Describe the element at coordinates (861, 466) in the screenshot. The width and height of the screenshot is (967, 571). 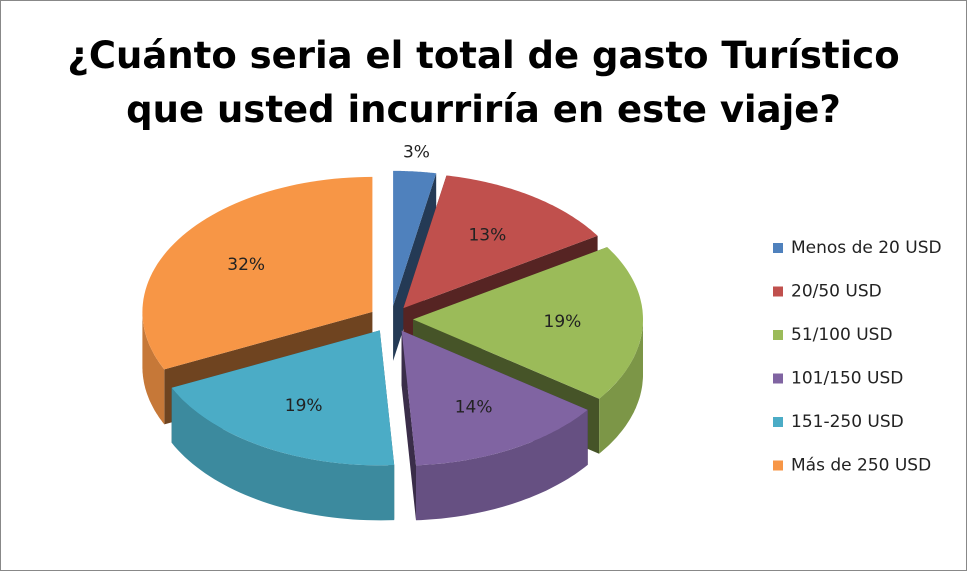
I see `legend-label: Más de 250 USD` at that location.